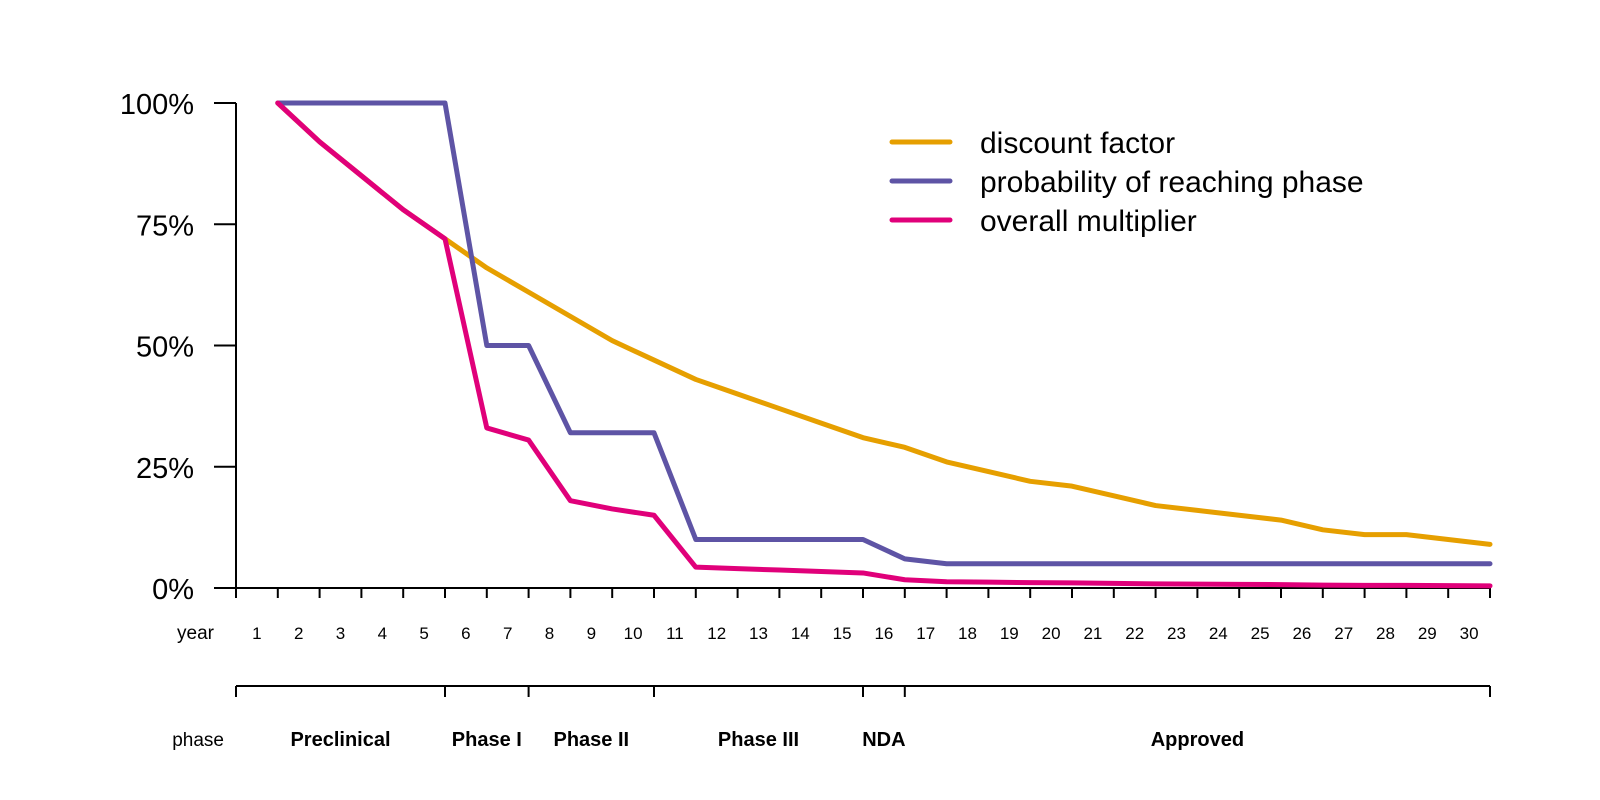 The image size is (1600, 800). Describe the element at coordinates (165, 226) in the screenshot. I see `y-tick-label: 75%` at that location.